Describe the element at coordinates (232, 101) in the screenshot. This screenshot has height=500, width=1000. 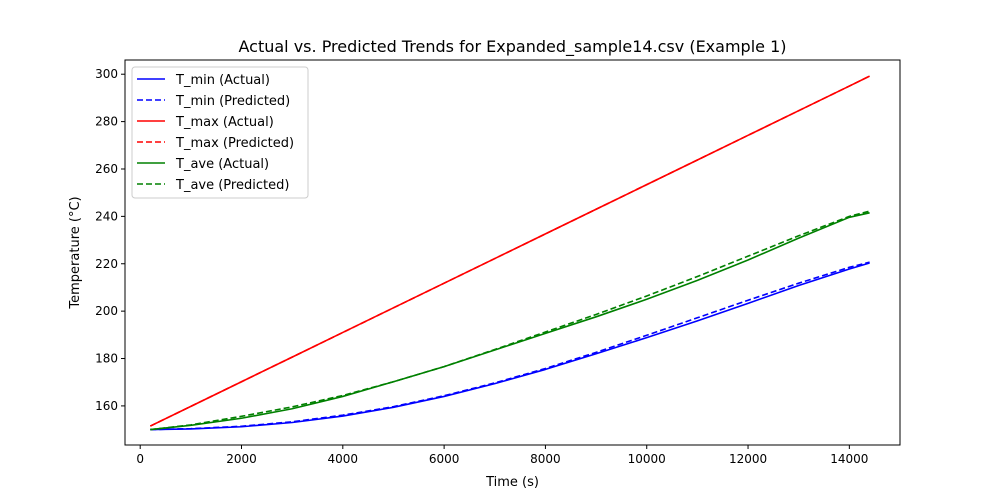
I see `legend-label: T_min (Predicted)` at that location.